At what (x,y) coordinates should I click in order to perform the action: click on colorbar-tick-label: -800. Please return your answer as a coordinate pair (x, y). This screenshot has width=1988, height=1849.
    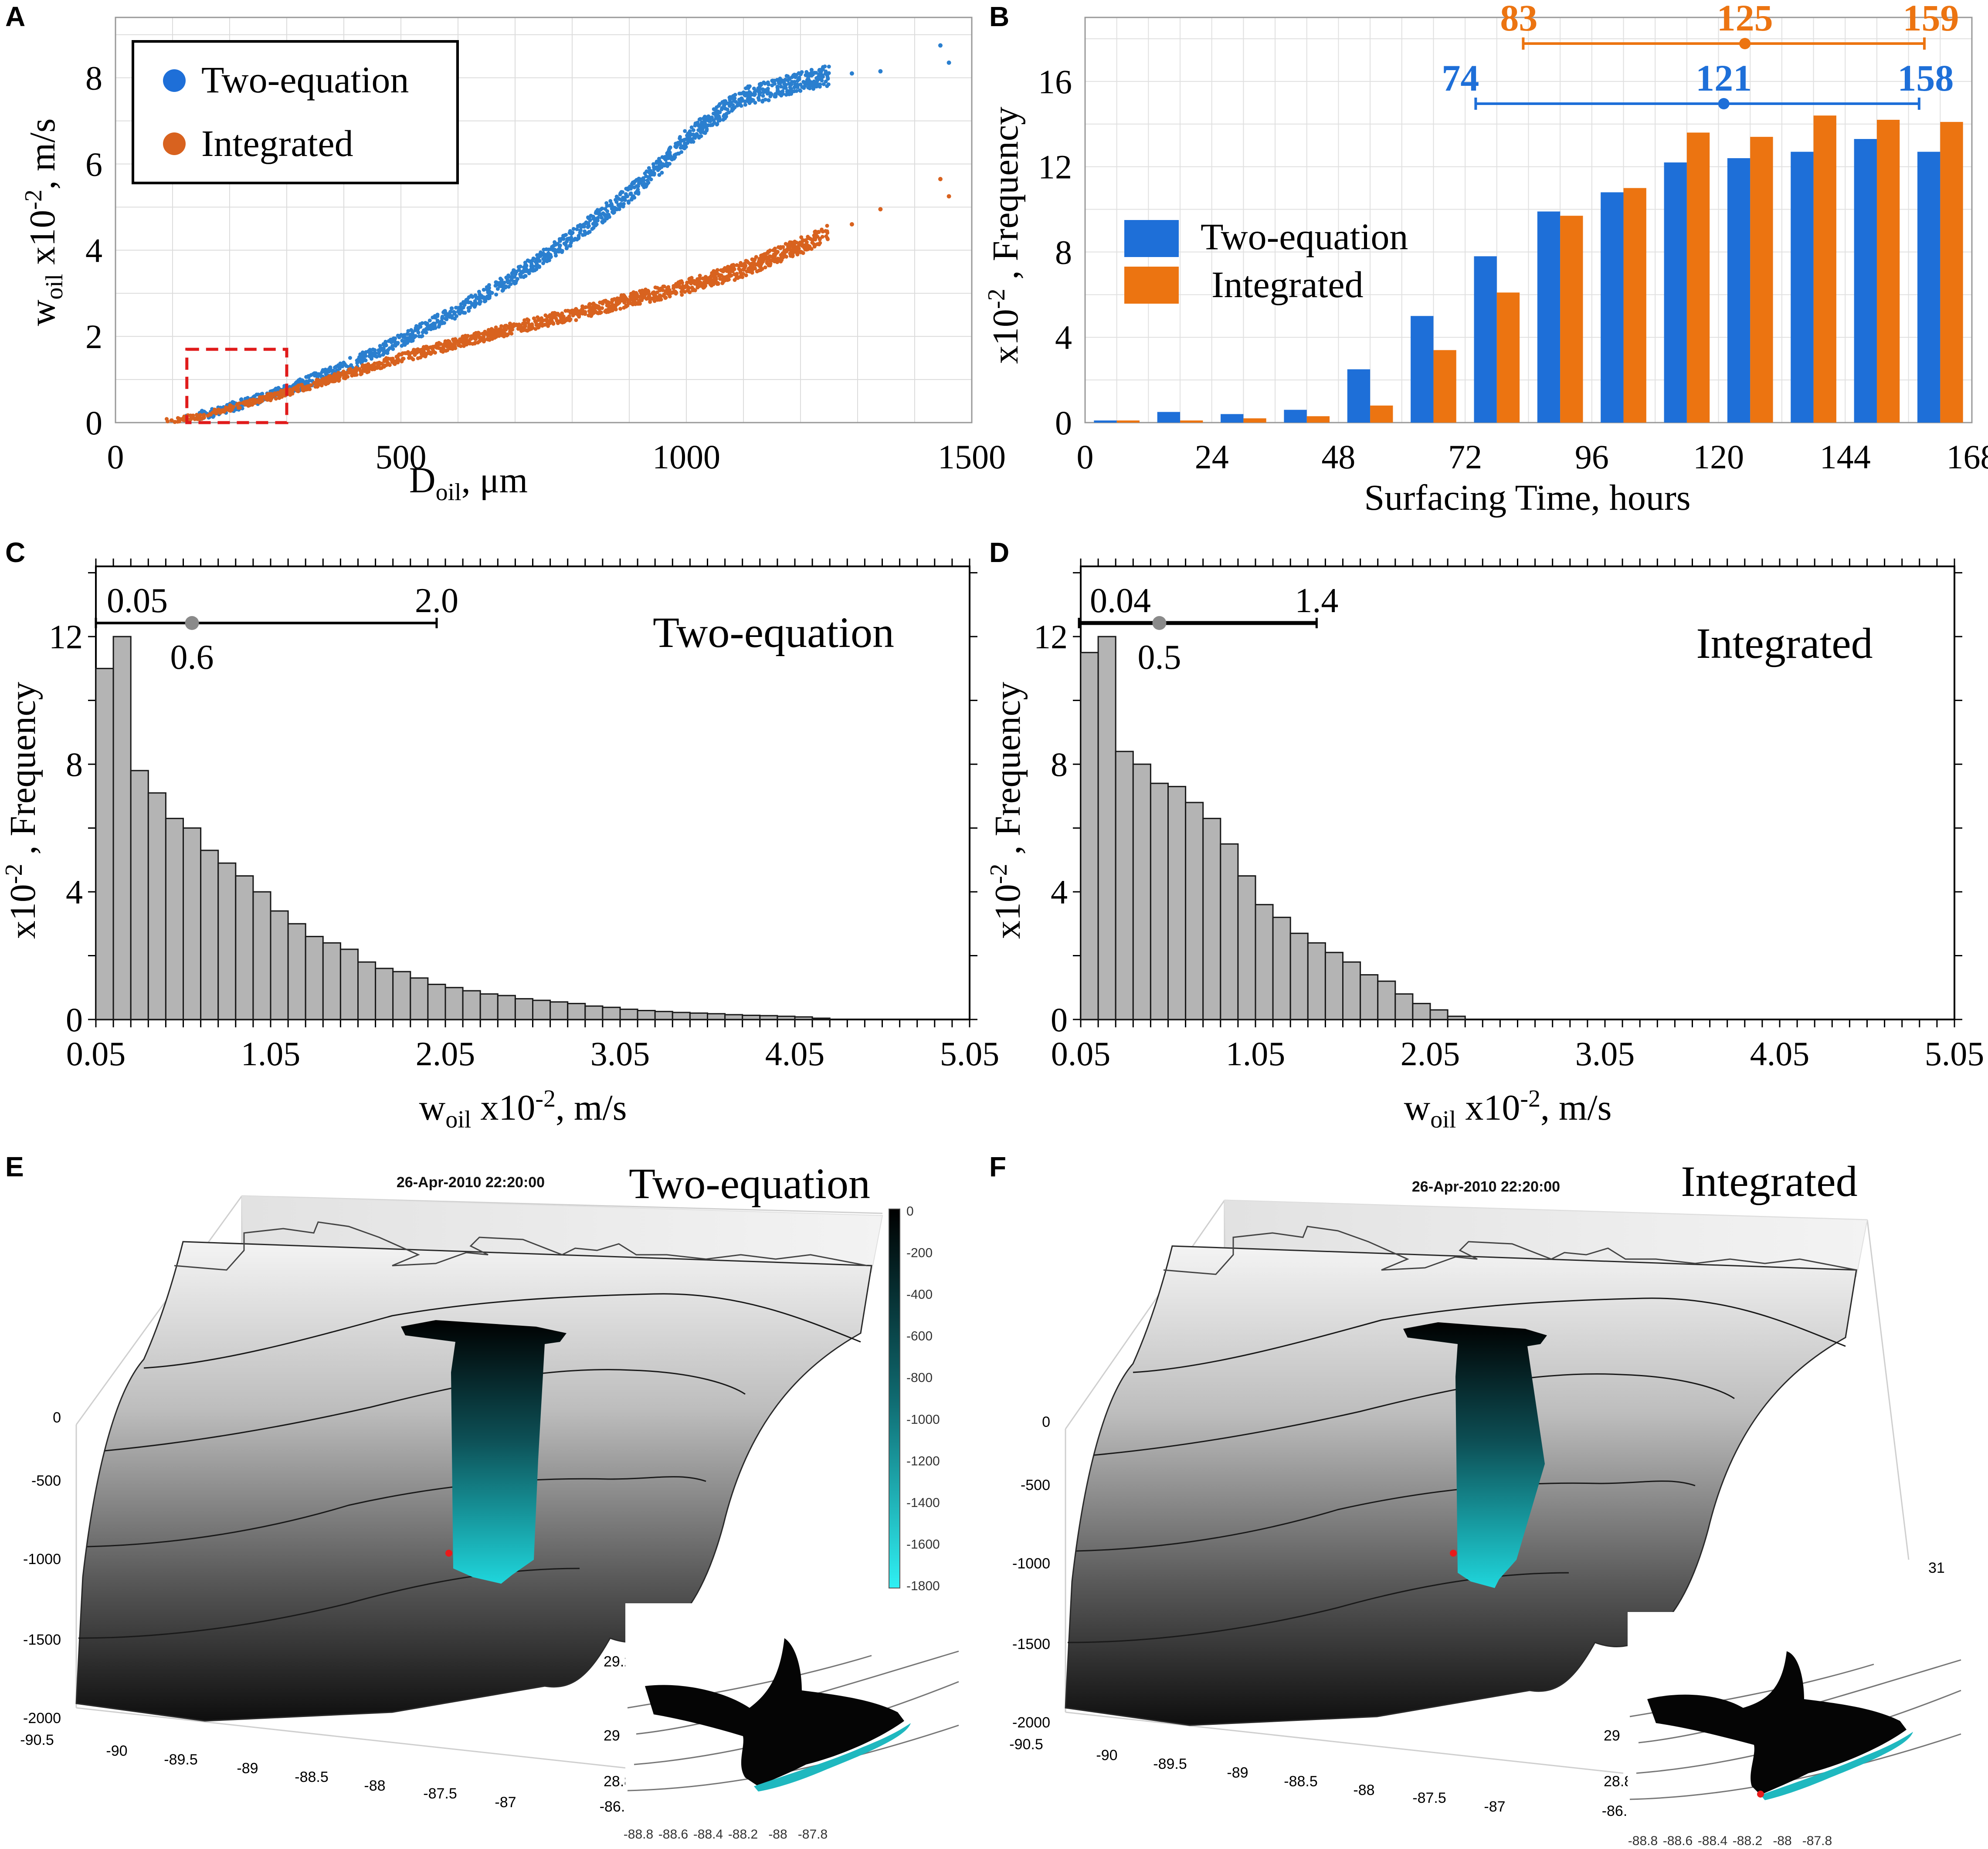
    Looking at the image, I should click on (920, 1378).